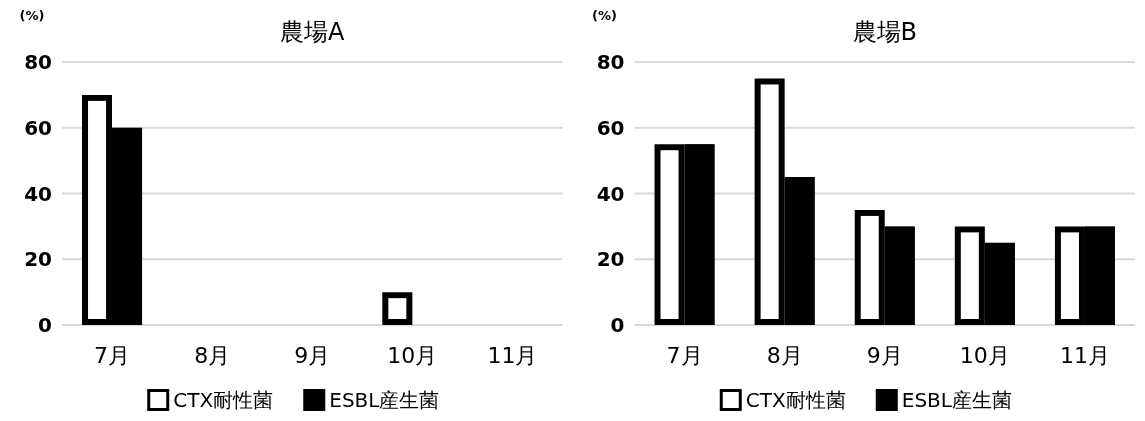 Image resolution: width=1145 pixels, height=421 pixels. I want to click on chart-title: 農場A, so click(313, 32).